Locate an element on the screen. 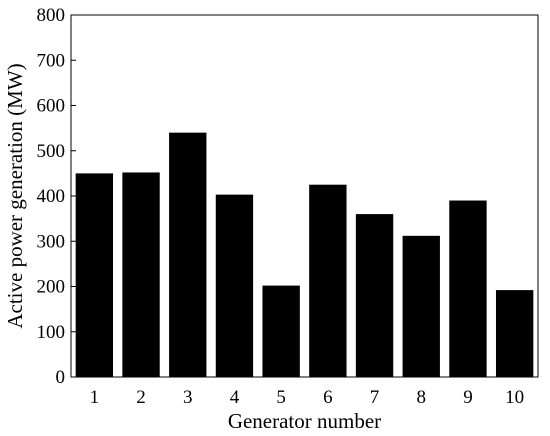  y-tick-label: 600 is located at coordinates (51, 106).